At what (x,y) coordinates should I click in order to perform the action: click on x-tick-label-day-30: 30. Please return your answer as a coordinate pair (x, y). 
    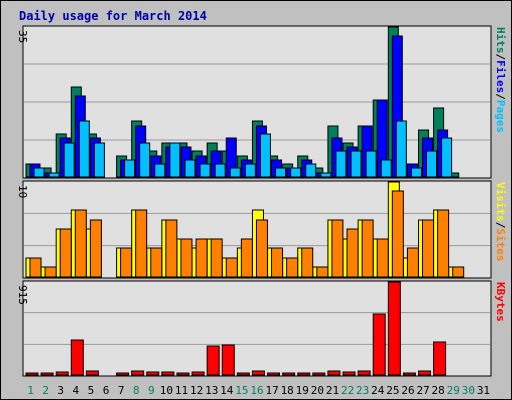
    Looking at the image, I should click on (468, 390).